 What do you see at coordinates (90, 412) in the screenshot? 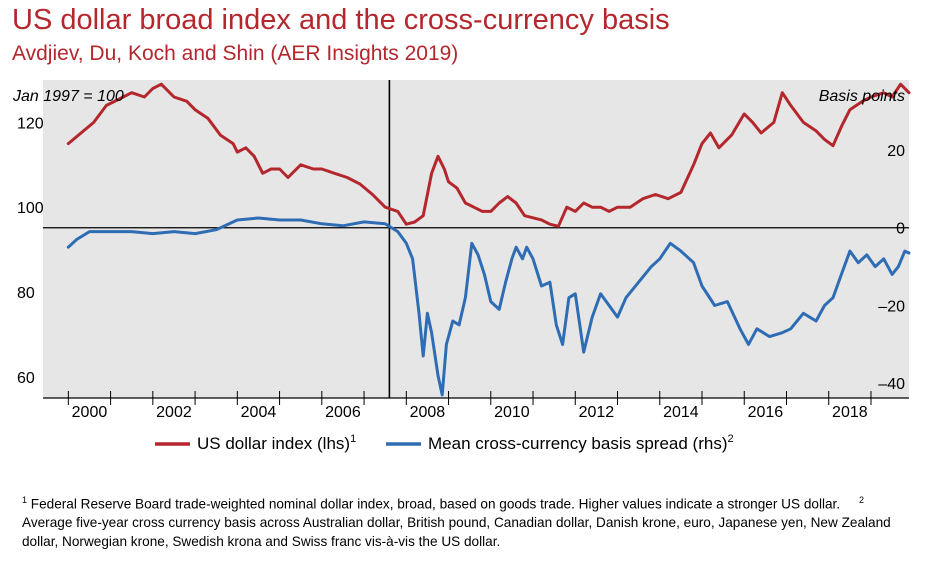
I see `x-tick-label: 2000` at bounding box center [90, 412].